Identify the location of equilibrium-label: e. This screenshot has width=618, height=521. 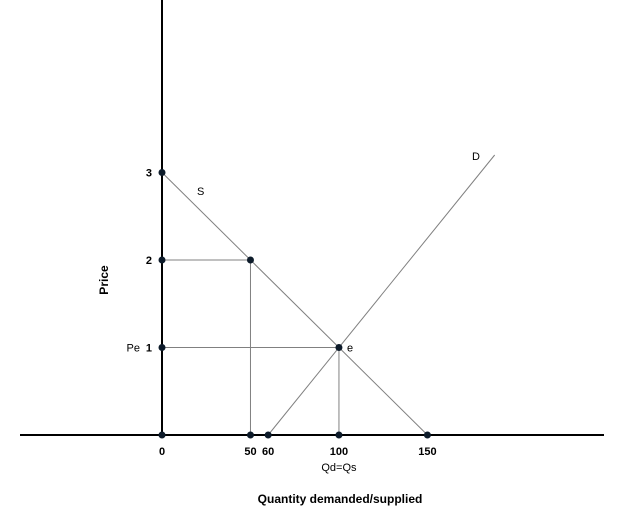
(350, 349).